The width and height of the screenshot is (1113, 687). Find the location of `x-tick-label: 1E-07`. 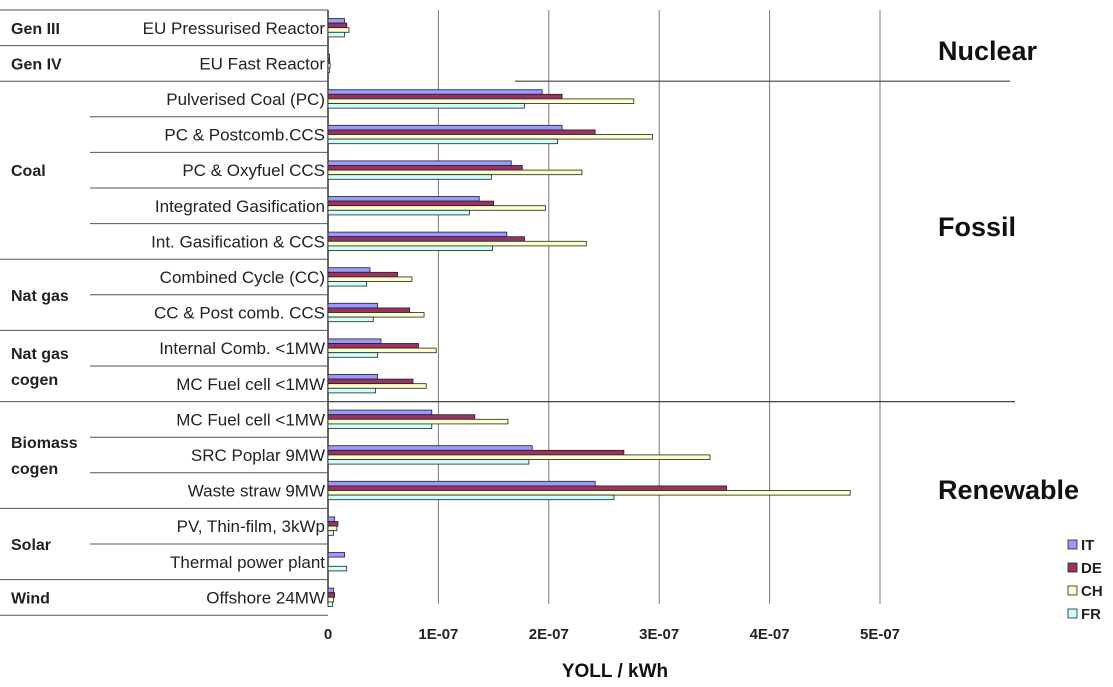

x-tick-label: 1E-07 is located at coordinates (438, 634).